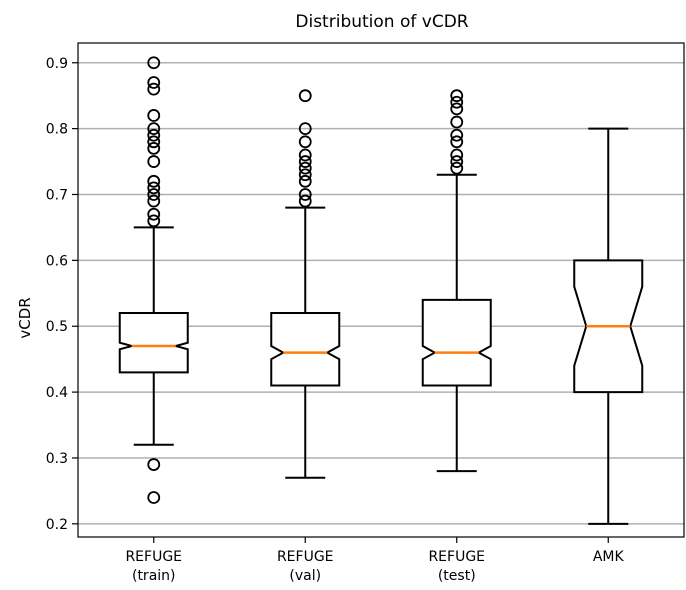 The width and height of the screenshot is (686, 590). Describe the element at coordinates (57, 195) in the screenshot. I see `y-tick-label: 0.7` at that location.